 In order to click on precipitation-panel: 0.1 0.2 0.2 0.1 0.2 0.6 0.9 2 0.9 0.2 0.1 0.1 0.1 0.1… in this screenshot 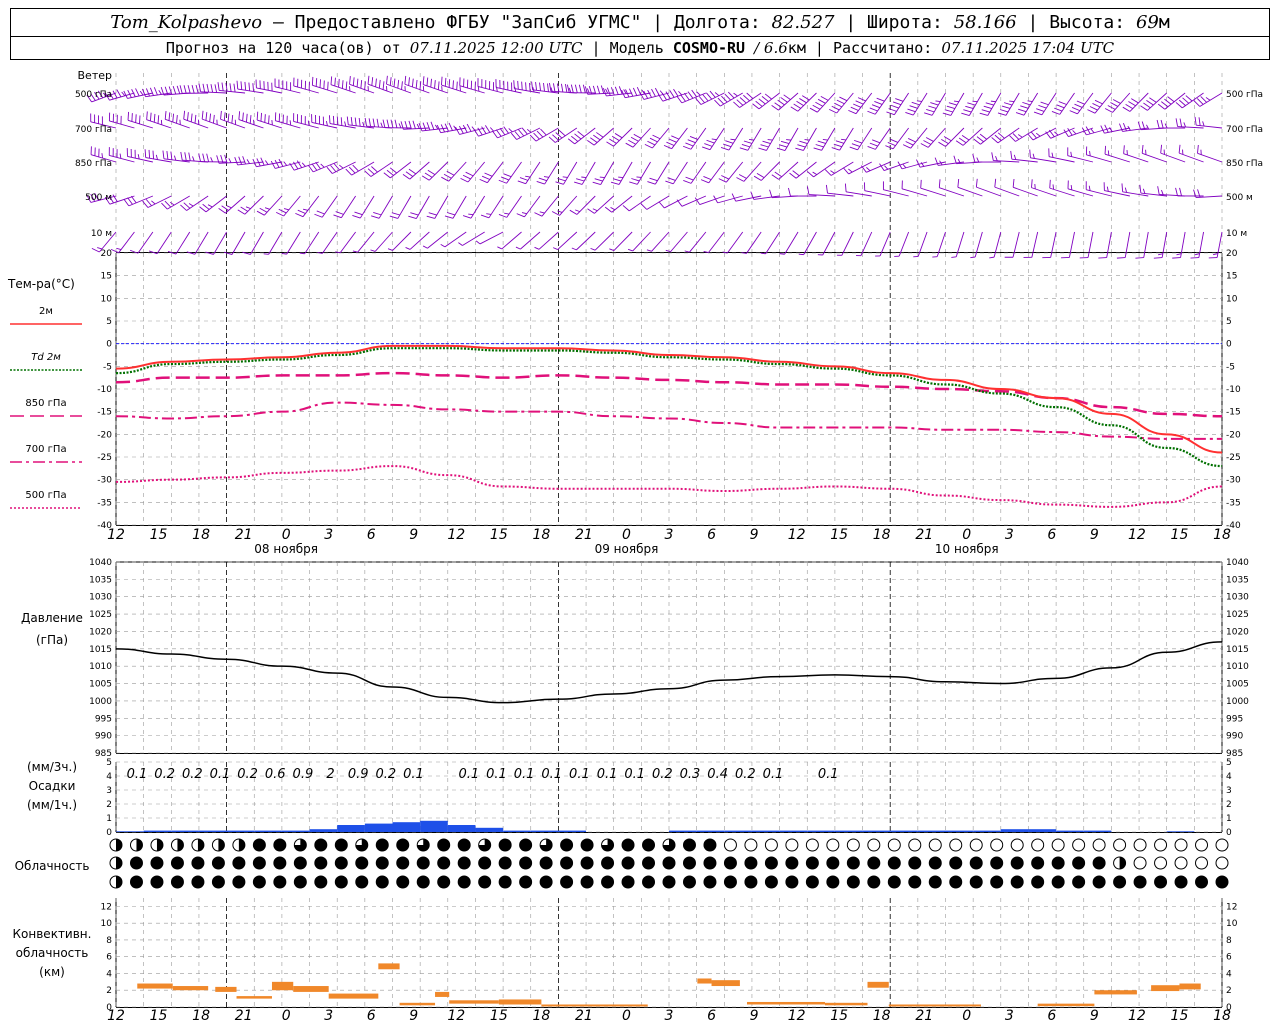, I will do `click(611, 796)`.